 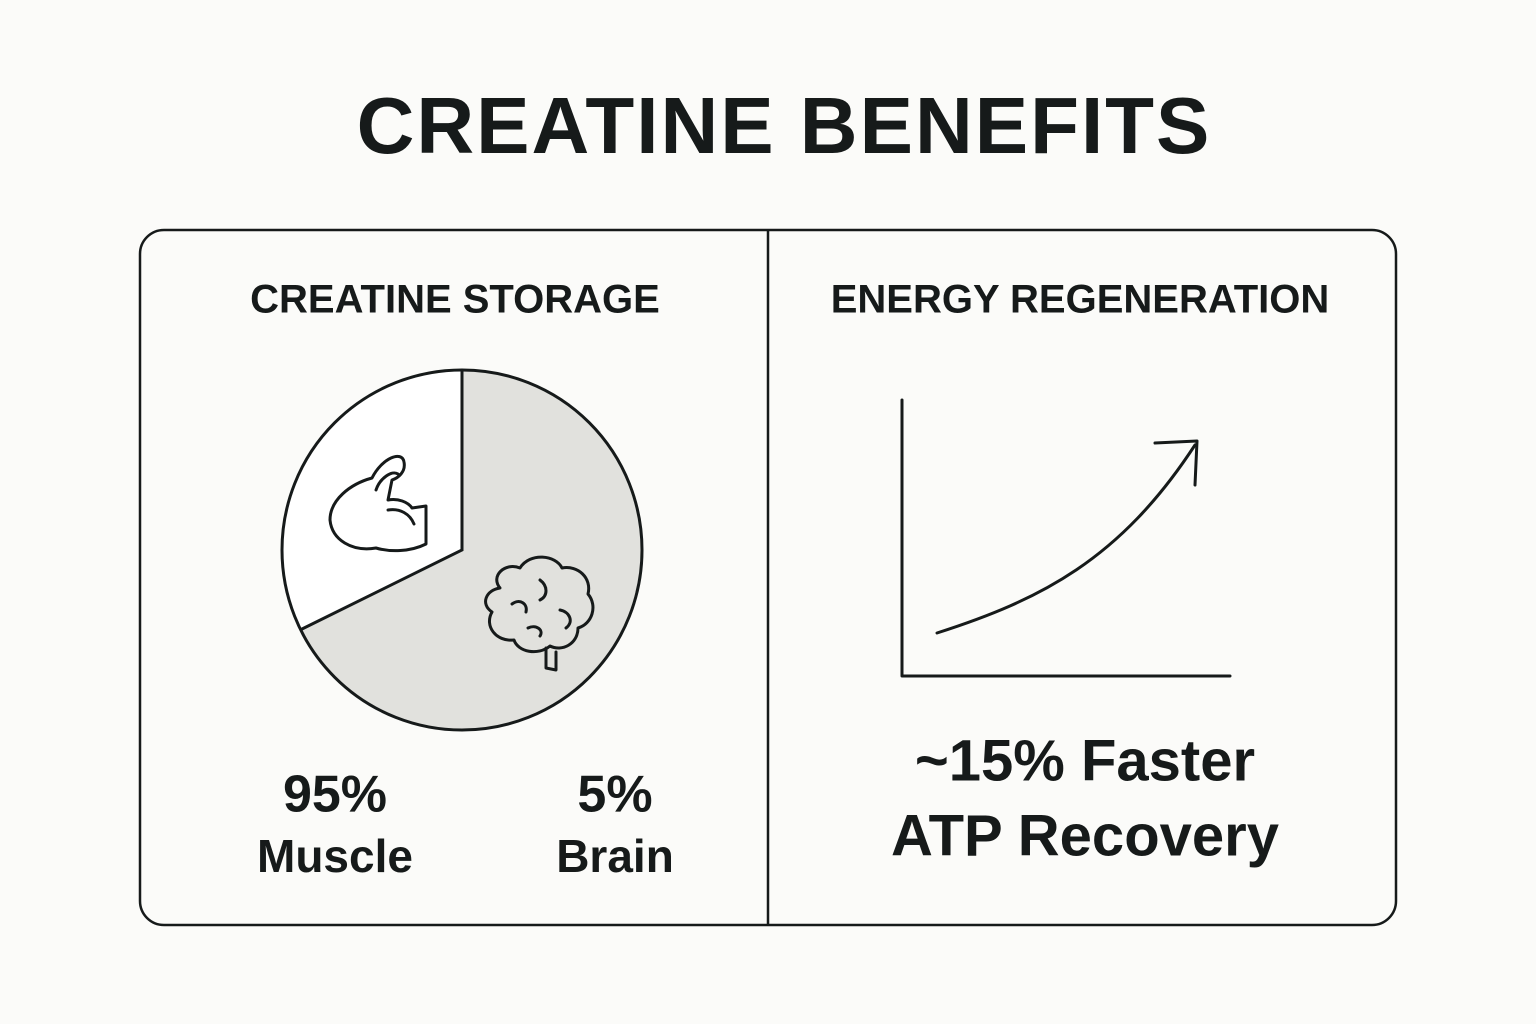 I want to click on stat-label: Muscle, so click(x=335, y=856).